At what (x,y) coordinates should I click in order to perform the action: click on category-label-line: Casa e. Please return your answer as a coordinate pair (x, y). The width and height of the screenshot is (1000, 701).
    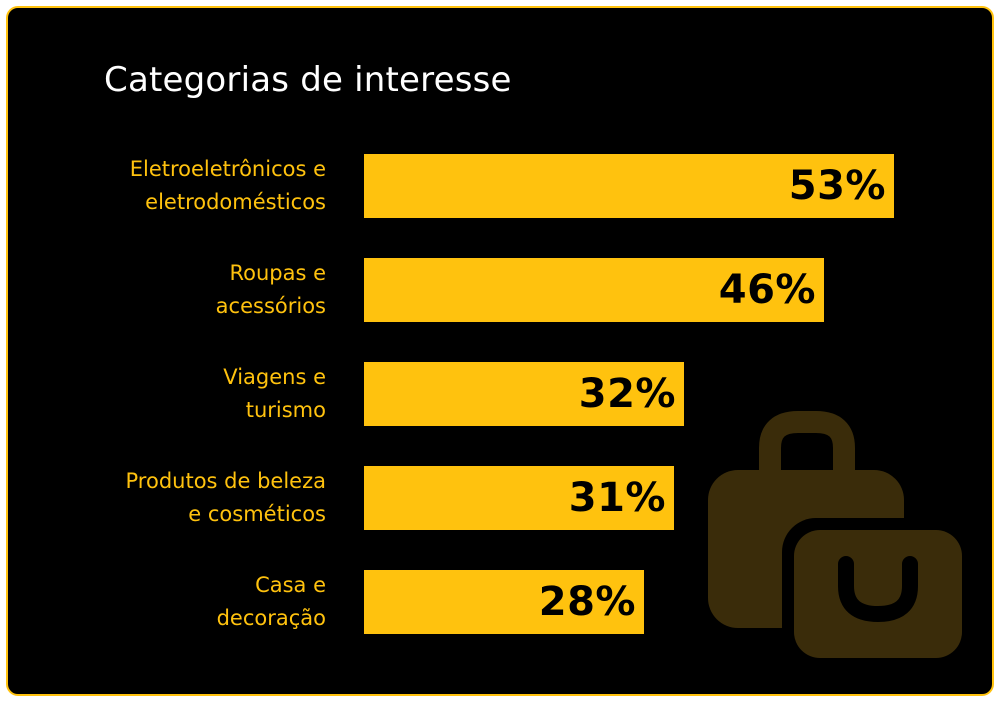
    Looking at the image, I should click on (290, 585).